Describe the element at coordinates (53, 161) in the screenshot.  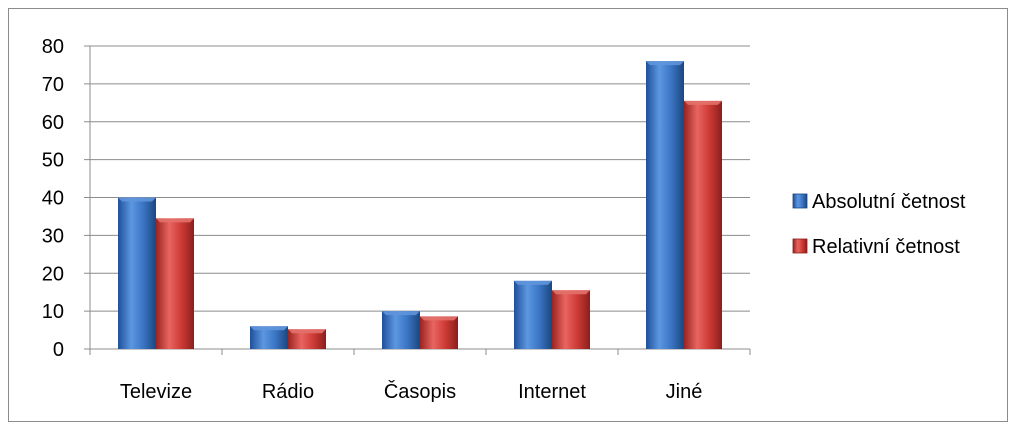
I see `y-tick-label: 50` at that location.